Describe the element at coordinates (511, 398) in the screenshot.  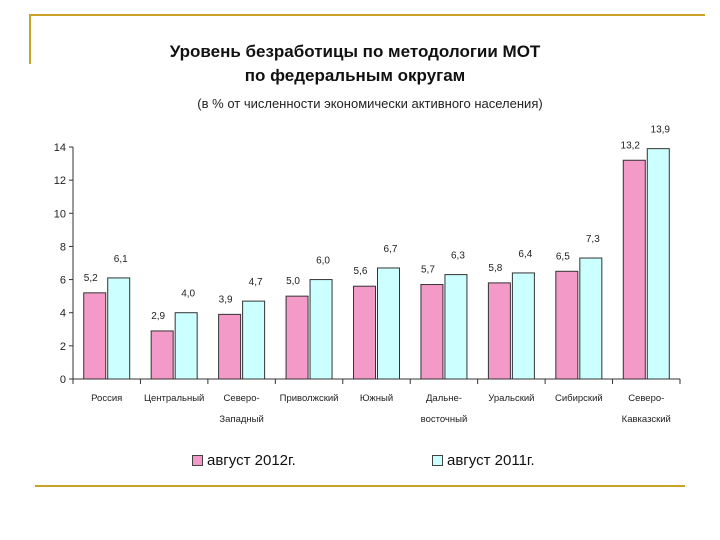
I see `x-tick-label: Уральский` at that location.